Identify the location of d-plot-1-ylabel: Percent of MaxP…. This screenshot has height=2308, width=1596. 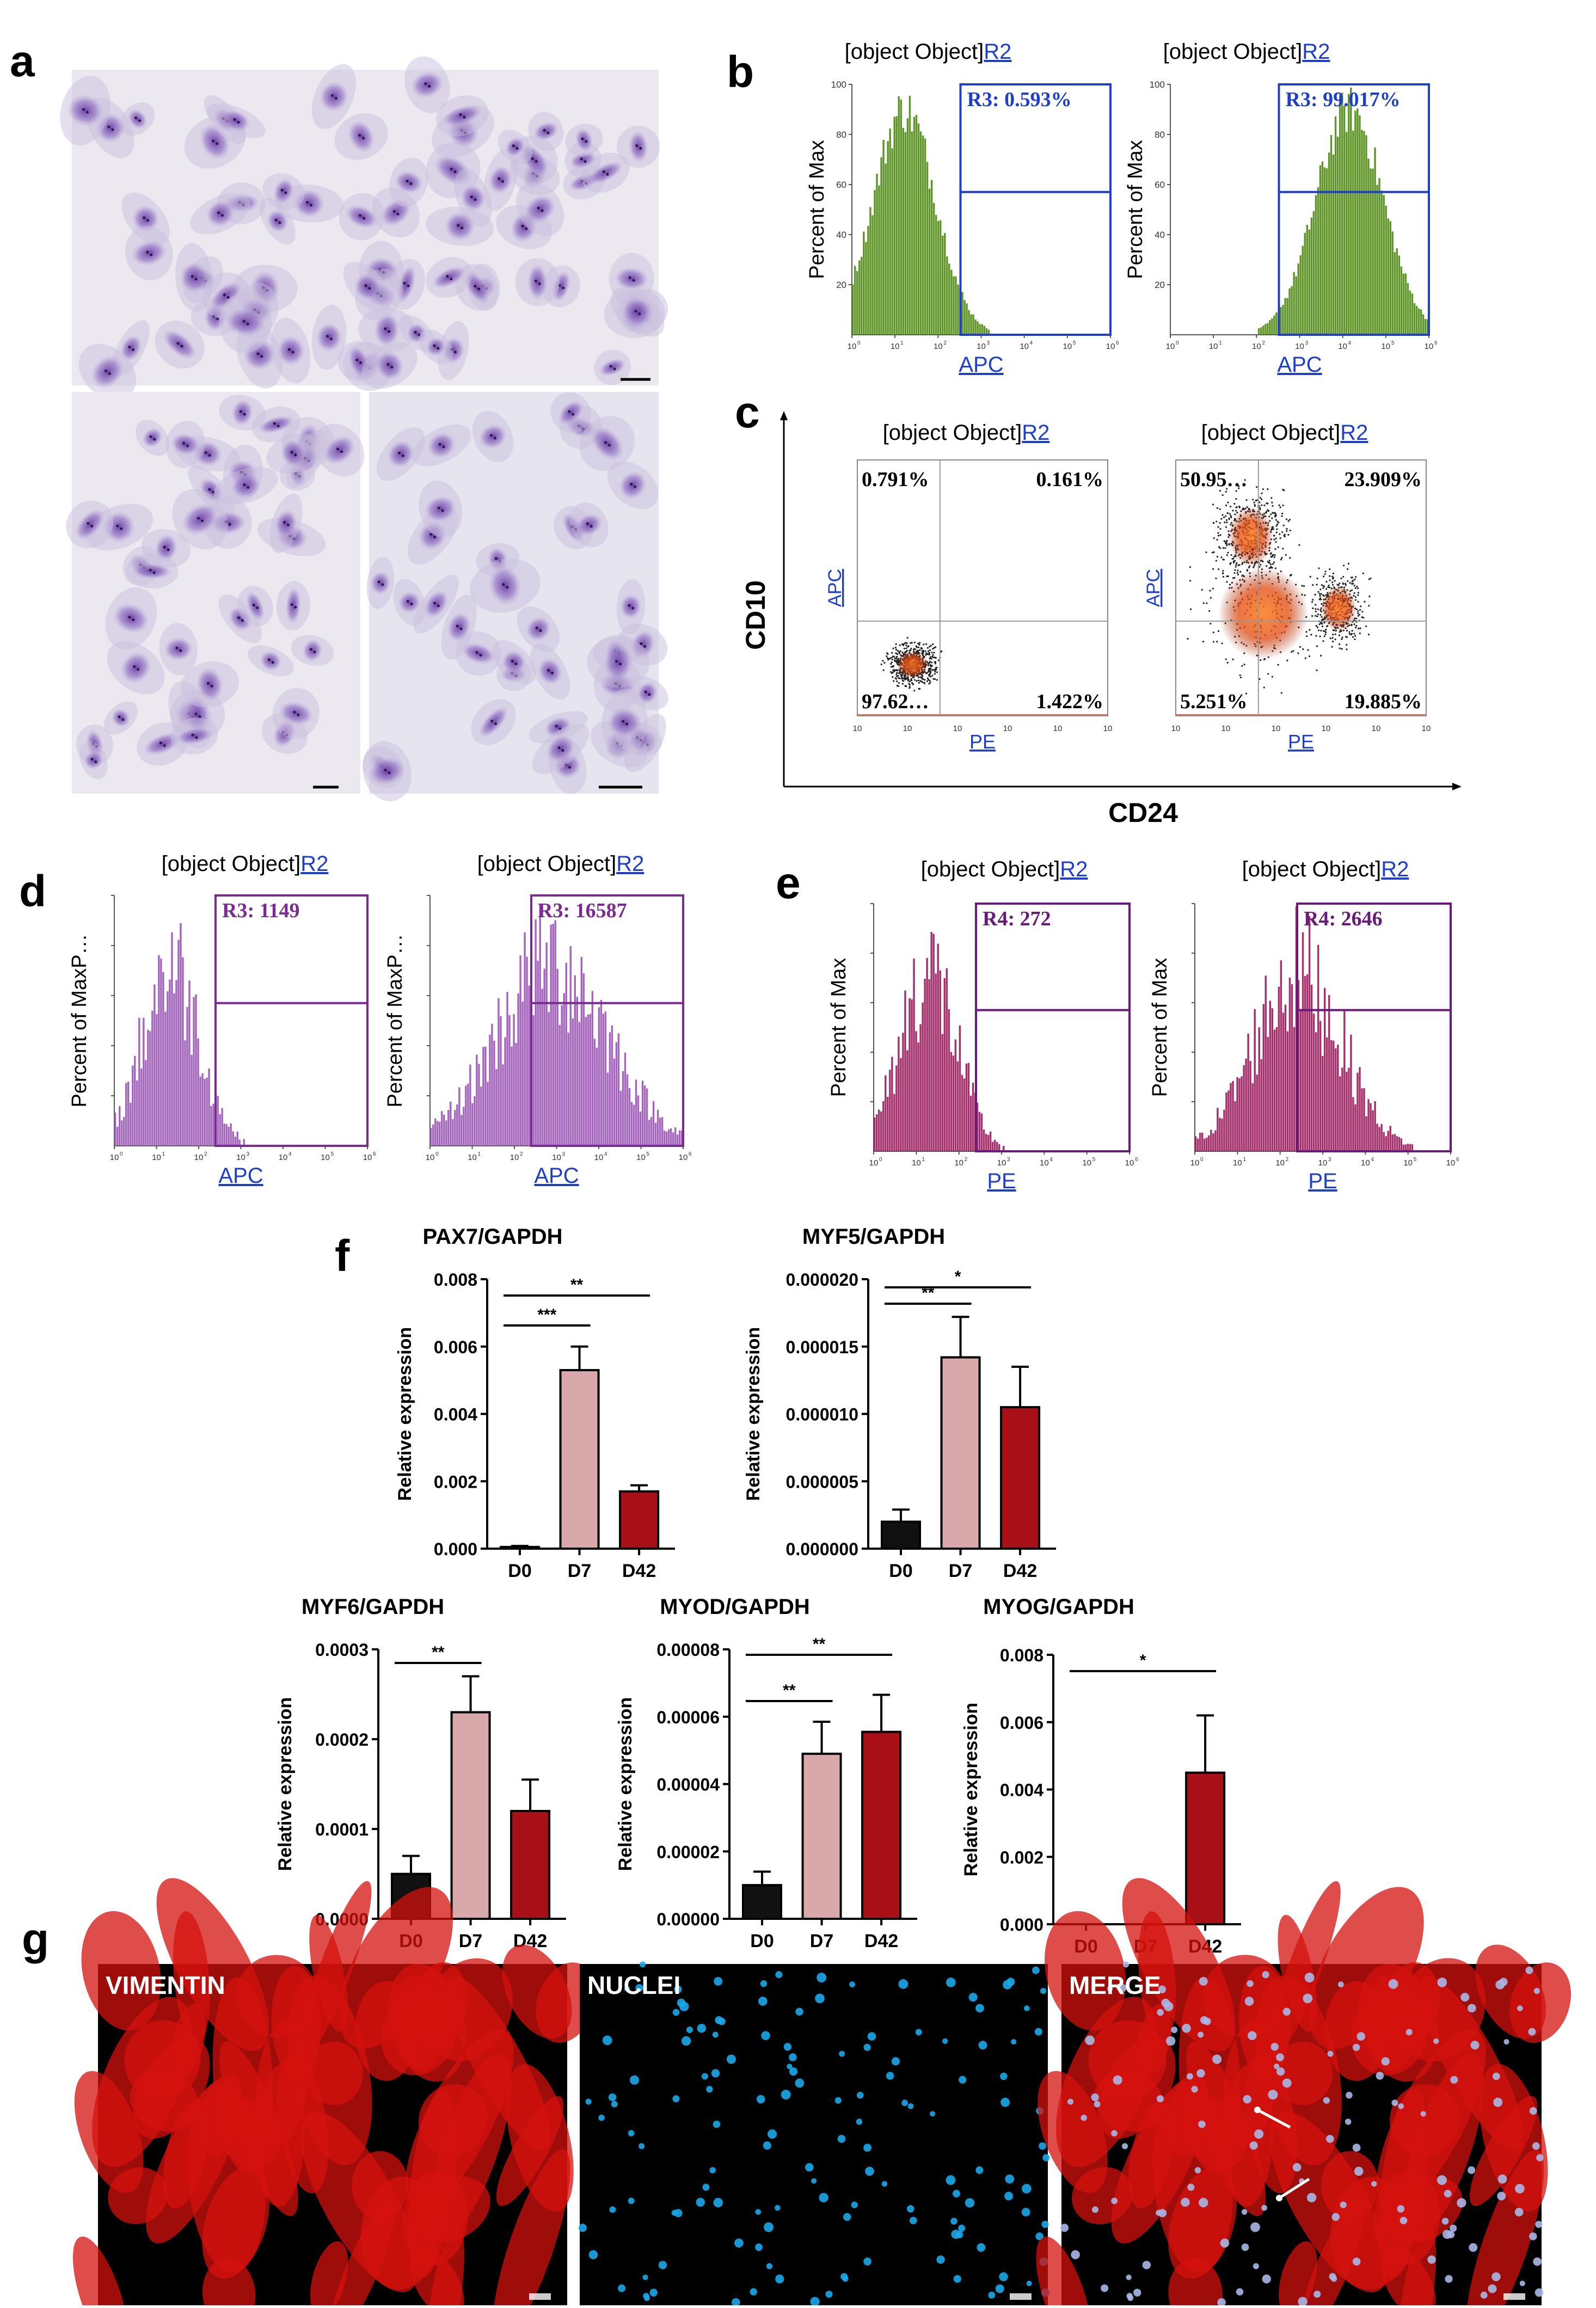
(79, 1021).